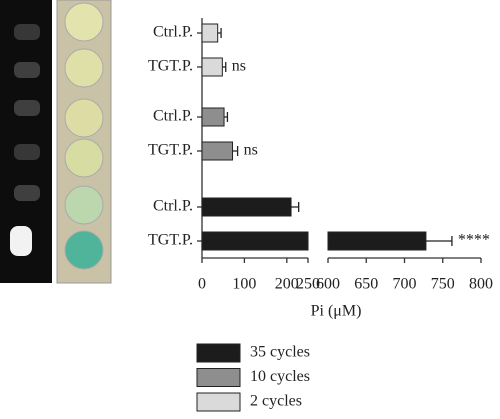 The image size is (500, 419). Describe the element at coordinates (474, 240) in the screenshot. I see `annotation: ****` at that location.